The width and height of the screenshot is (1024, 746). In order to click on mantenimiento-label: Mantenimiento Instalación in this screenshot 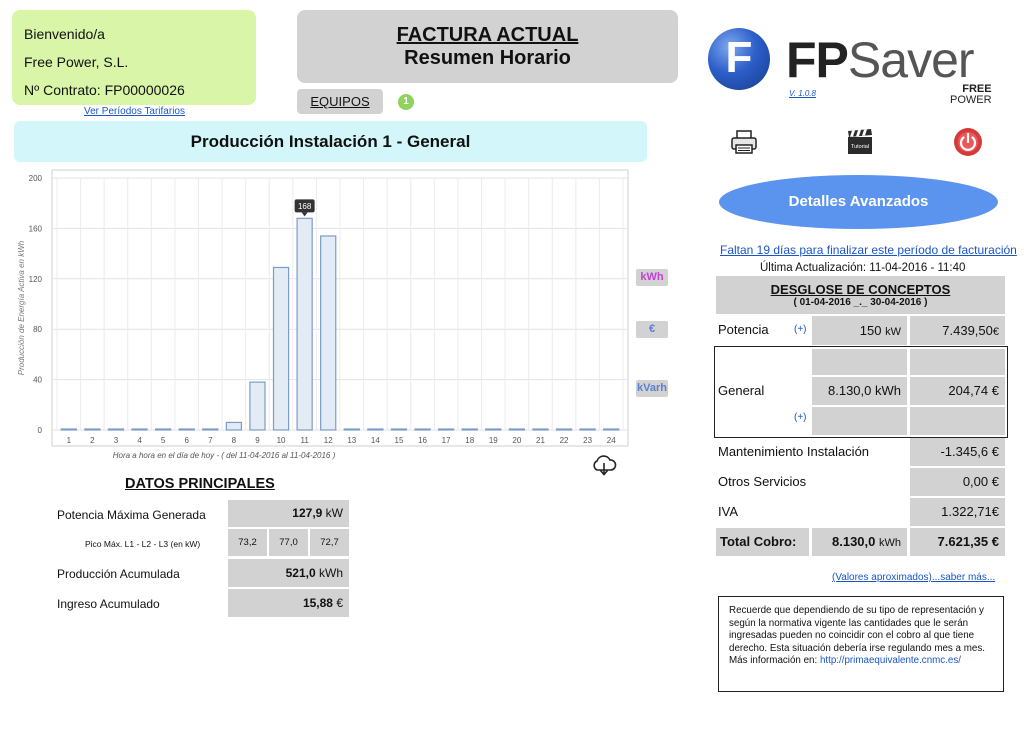, I will do `click(794, 451)`.